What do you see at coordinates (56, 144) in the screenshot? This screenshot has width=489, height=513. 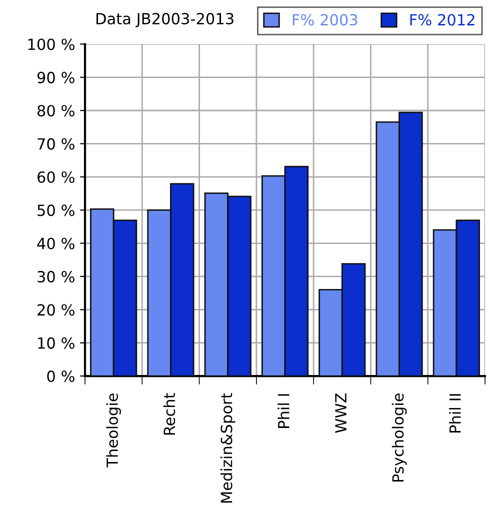 I see `y-tick-label: 70 %` at bounding box center [56, 144].